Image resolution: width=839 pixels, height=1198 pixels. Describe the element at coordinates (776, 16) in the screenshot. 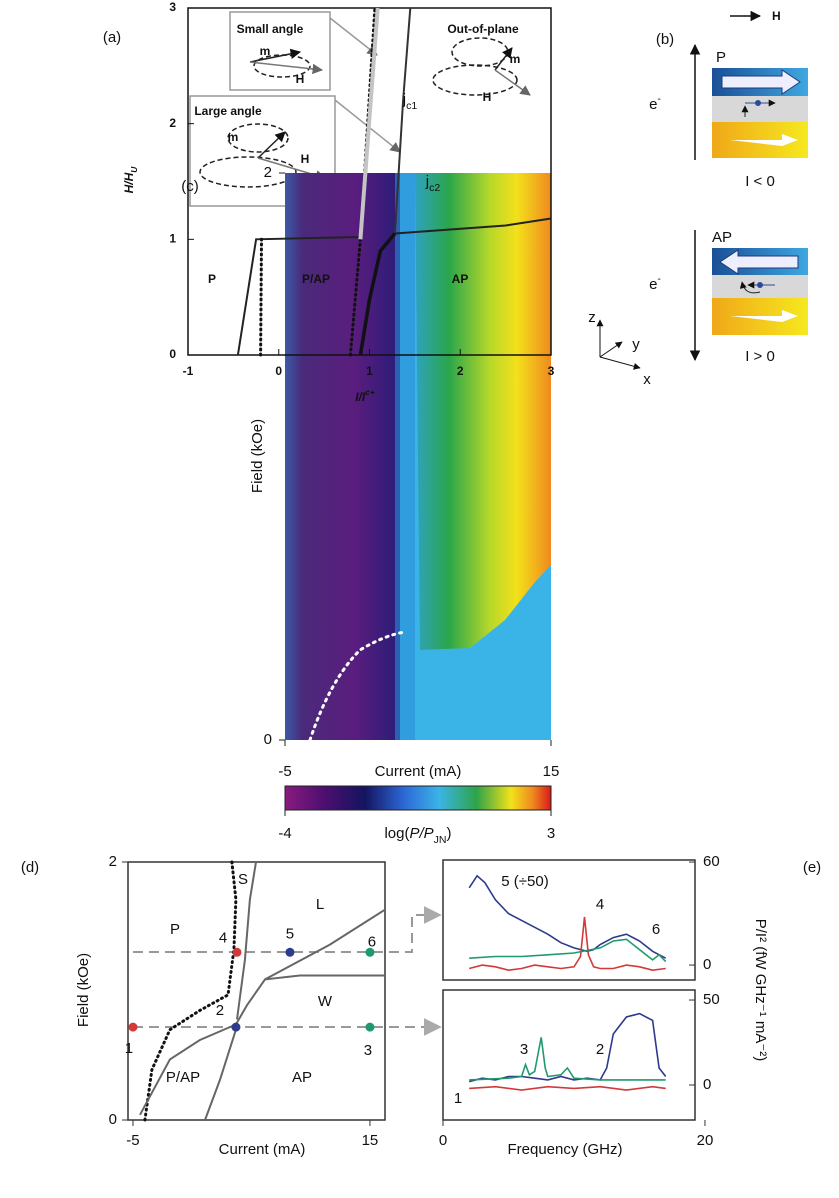

I see `field-label: H` at that location.